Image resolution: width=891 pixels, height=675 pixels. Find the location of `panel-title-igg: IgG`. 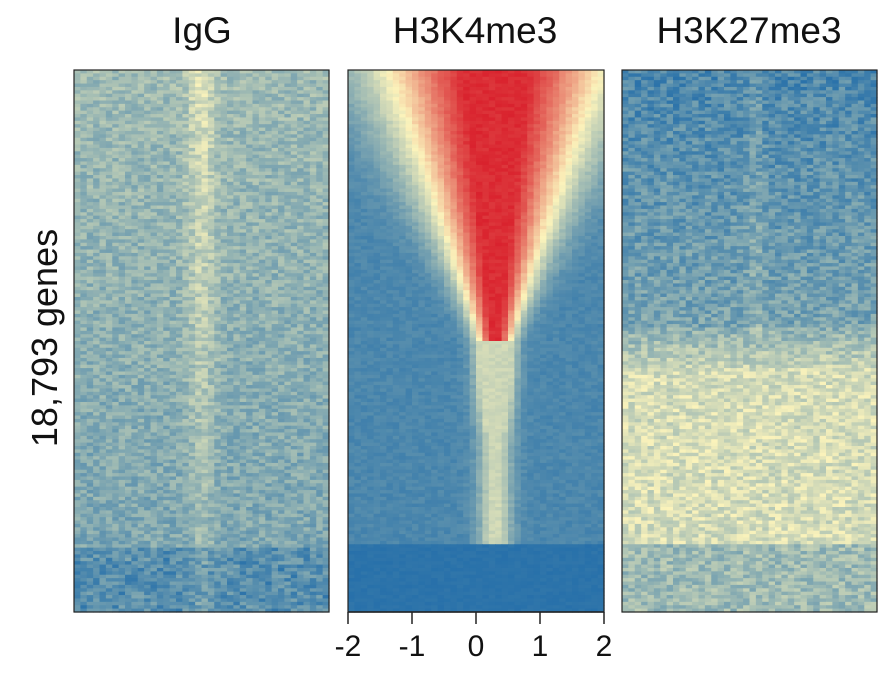

panel-title-igg: IgG is located at coordinates (202, 31).